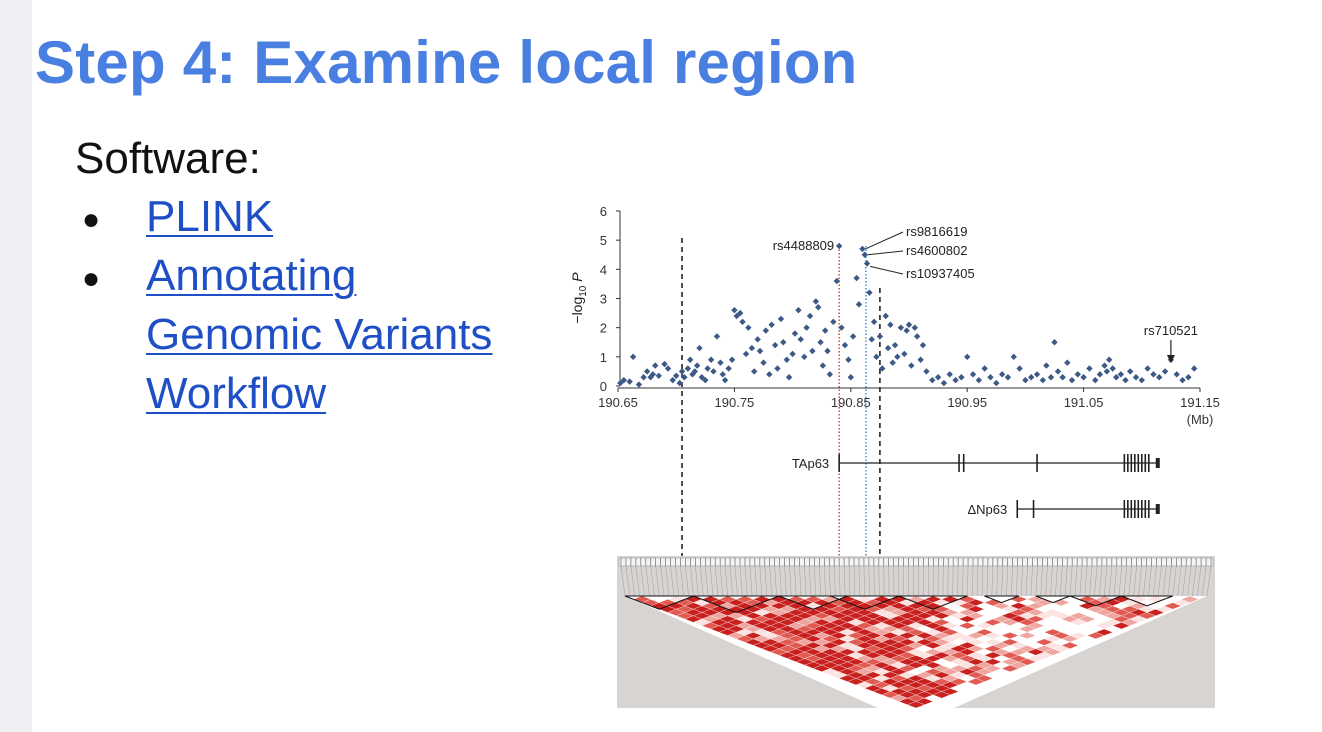  What do you see at coordinates (319, 334) in the screenshot?
I see `annotating-variants-link-line-2: Genomic Variants` at bounding box center [319, 334].